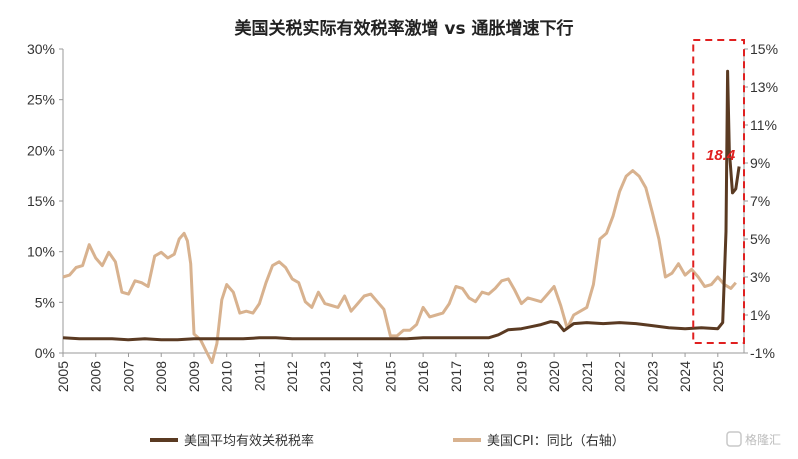  What do you see at coordinates (762, 353) in the screenshot?
I see `y-right-tick-label: -1%` at bounding box center [762, 353].